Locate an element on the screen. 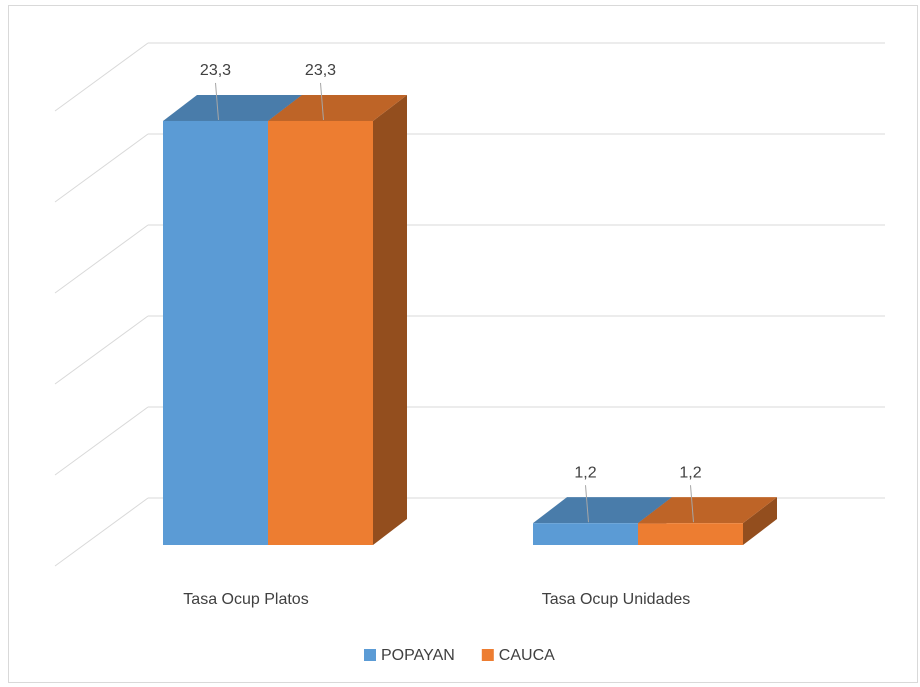  x-tick-label: Tasa Ocup Platos is located at coordinates (245, 599).